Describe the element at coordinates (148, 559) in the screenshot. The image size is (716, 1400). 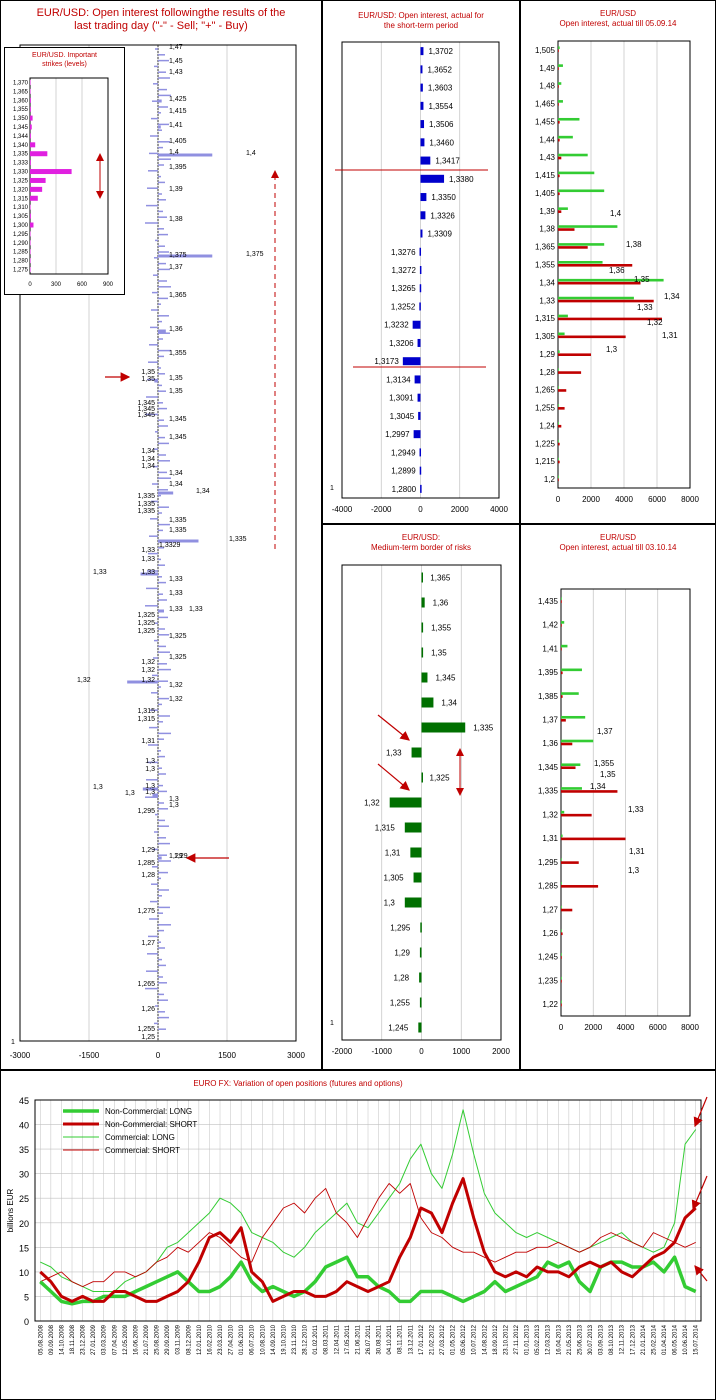
I see `p1-left-label: 1,33` at that location.